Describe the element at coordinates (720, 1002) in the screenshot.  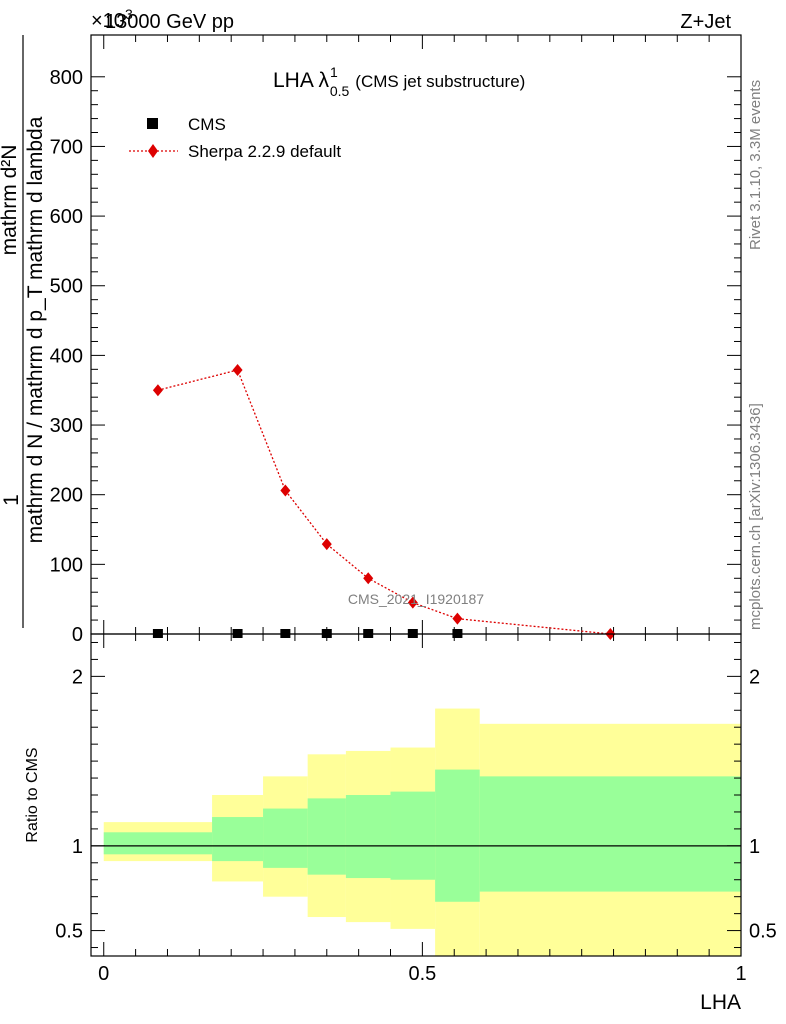
I see `xlabel: LHA` at that location.